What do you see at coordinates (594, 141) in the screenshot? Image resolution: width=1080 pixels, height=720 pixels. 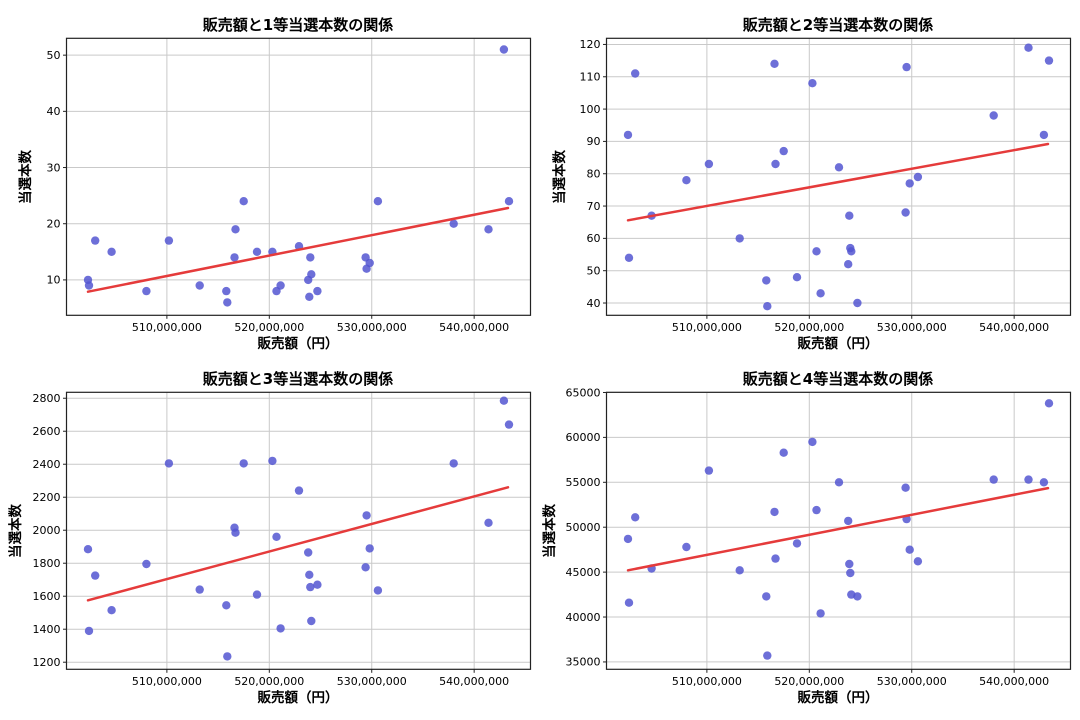 I see `y-tick-label: 90` at bounding box center [594, 141].